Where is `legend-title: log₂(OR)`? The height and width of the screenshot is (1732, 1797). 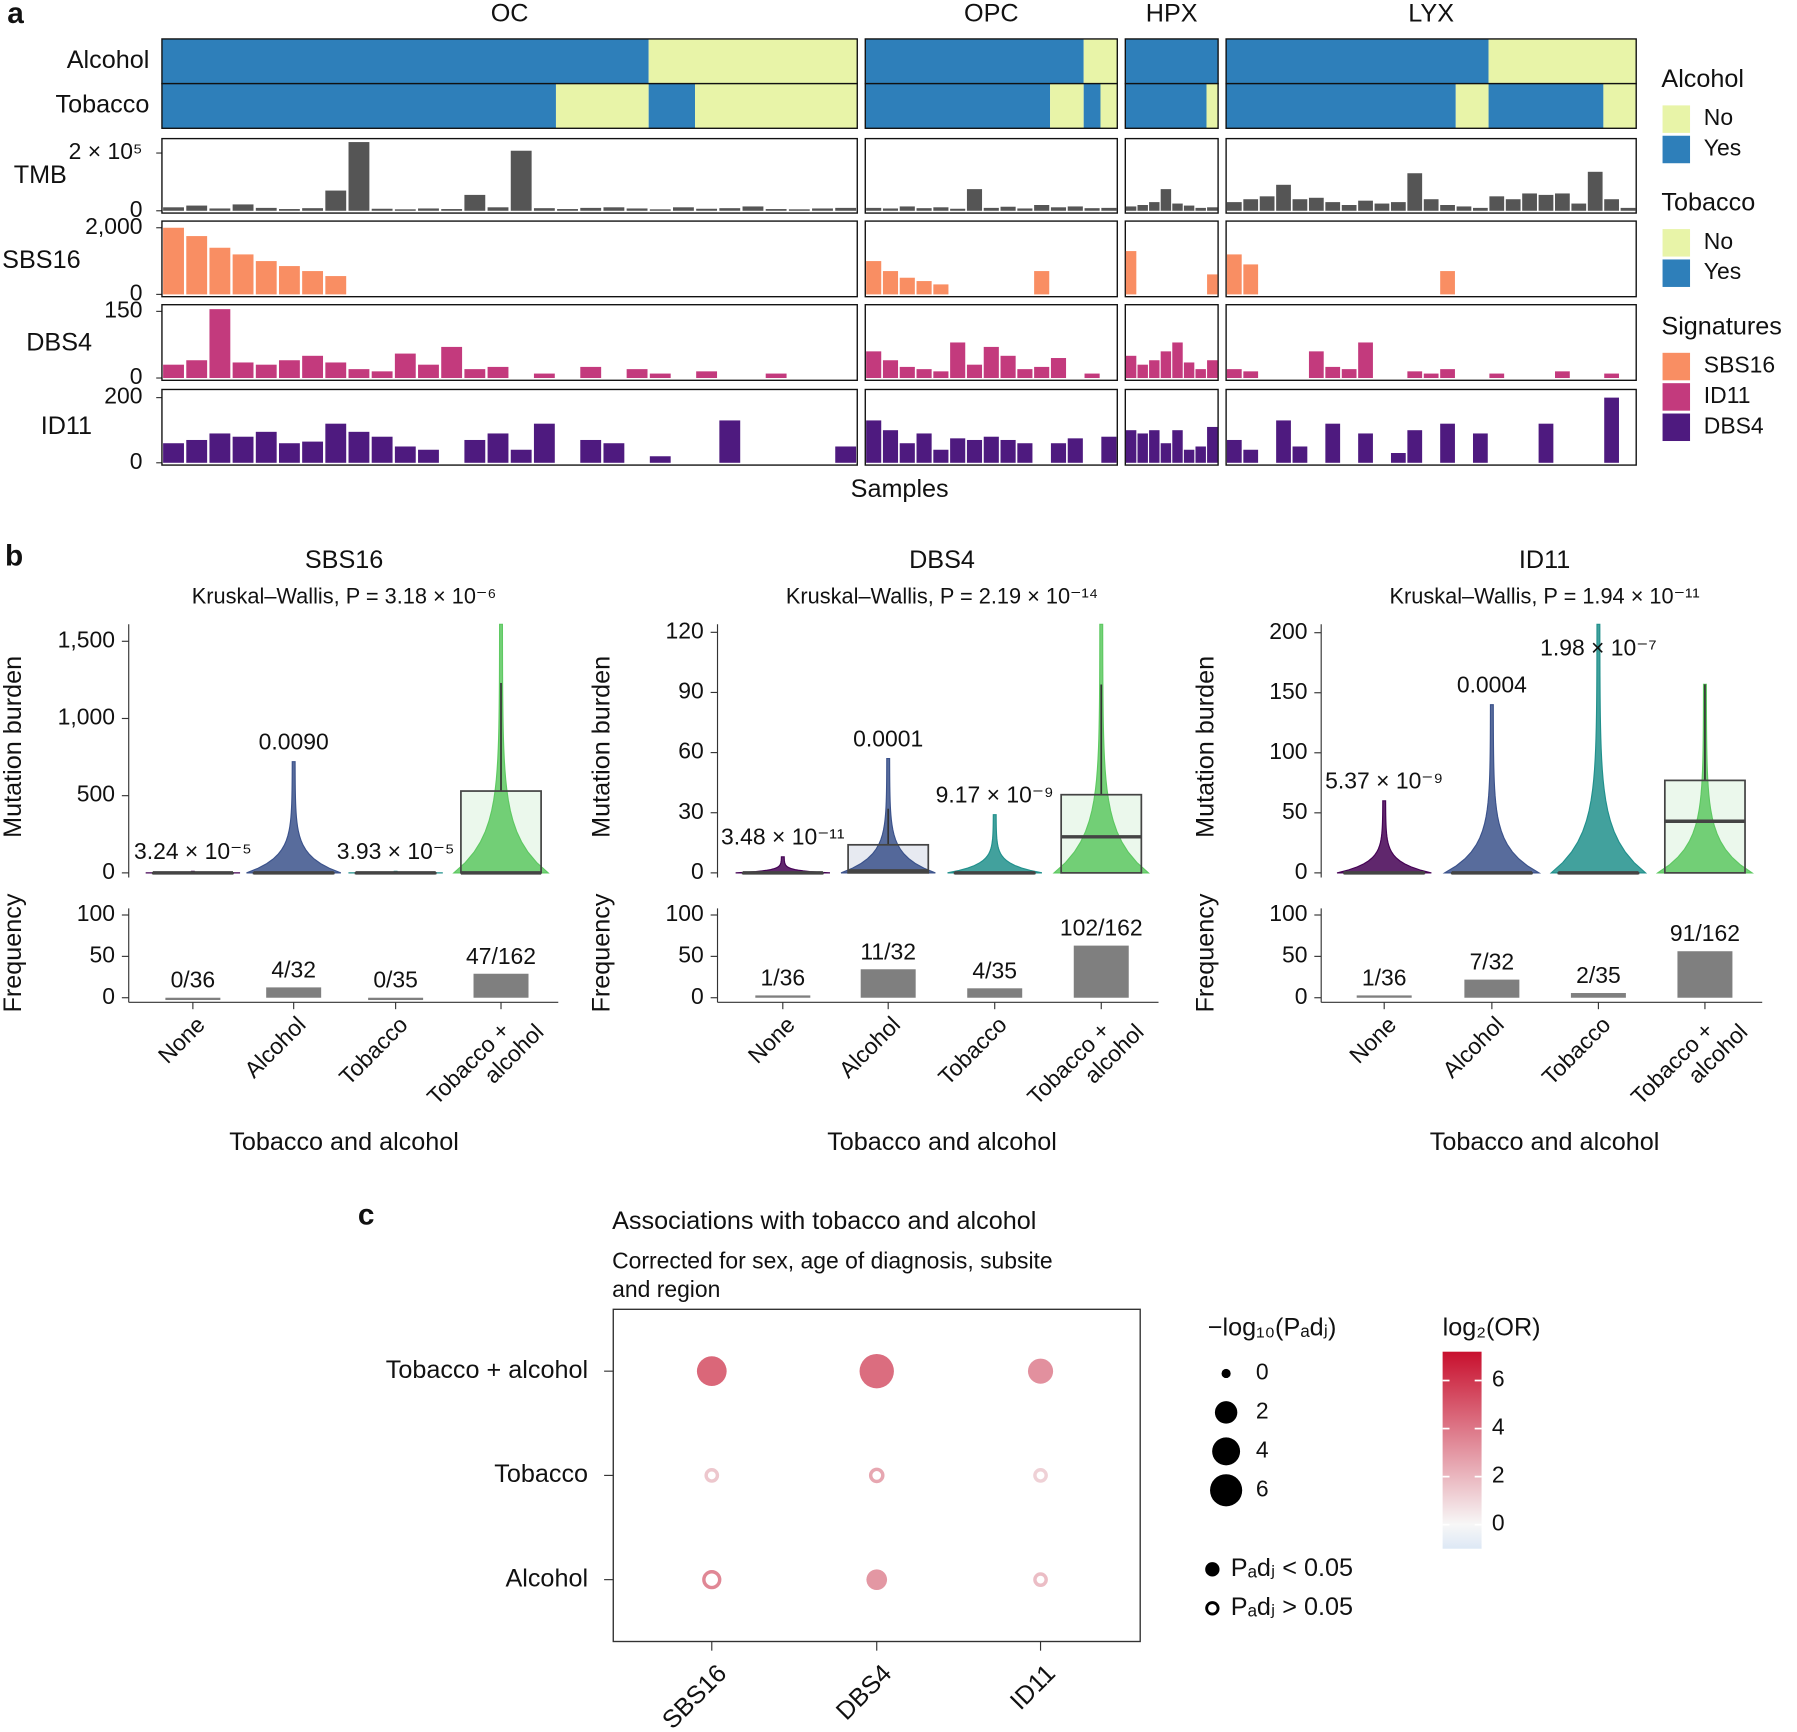
legend-title: log₂(OR) is located at coordinates (1492, 1327).